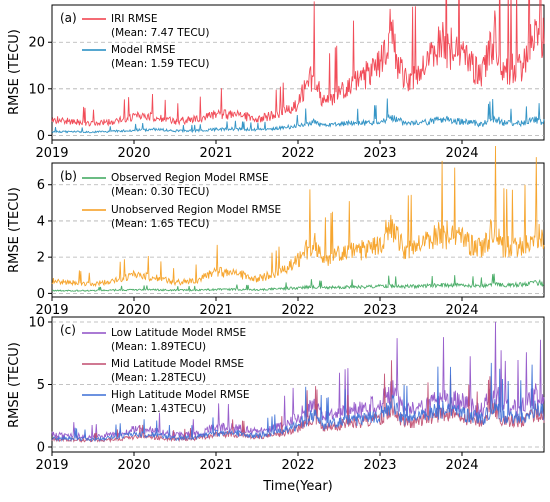  Describe the element at coordinates (257, 307) in the screenshot. I see `panel-b-x-ticks: 2019 2020 2021 2022 2023 2024` at that location.